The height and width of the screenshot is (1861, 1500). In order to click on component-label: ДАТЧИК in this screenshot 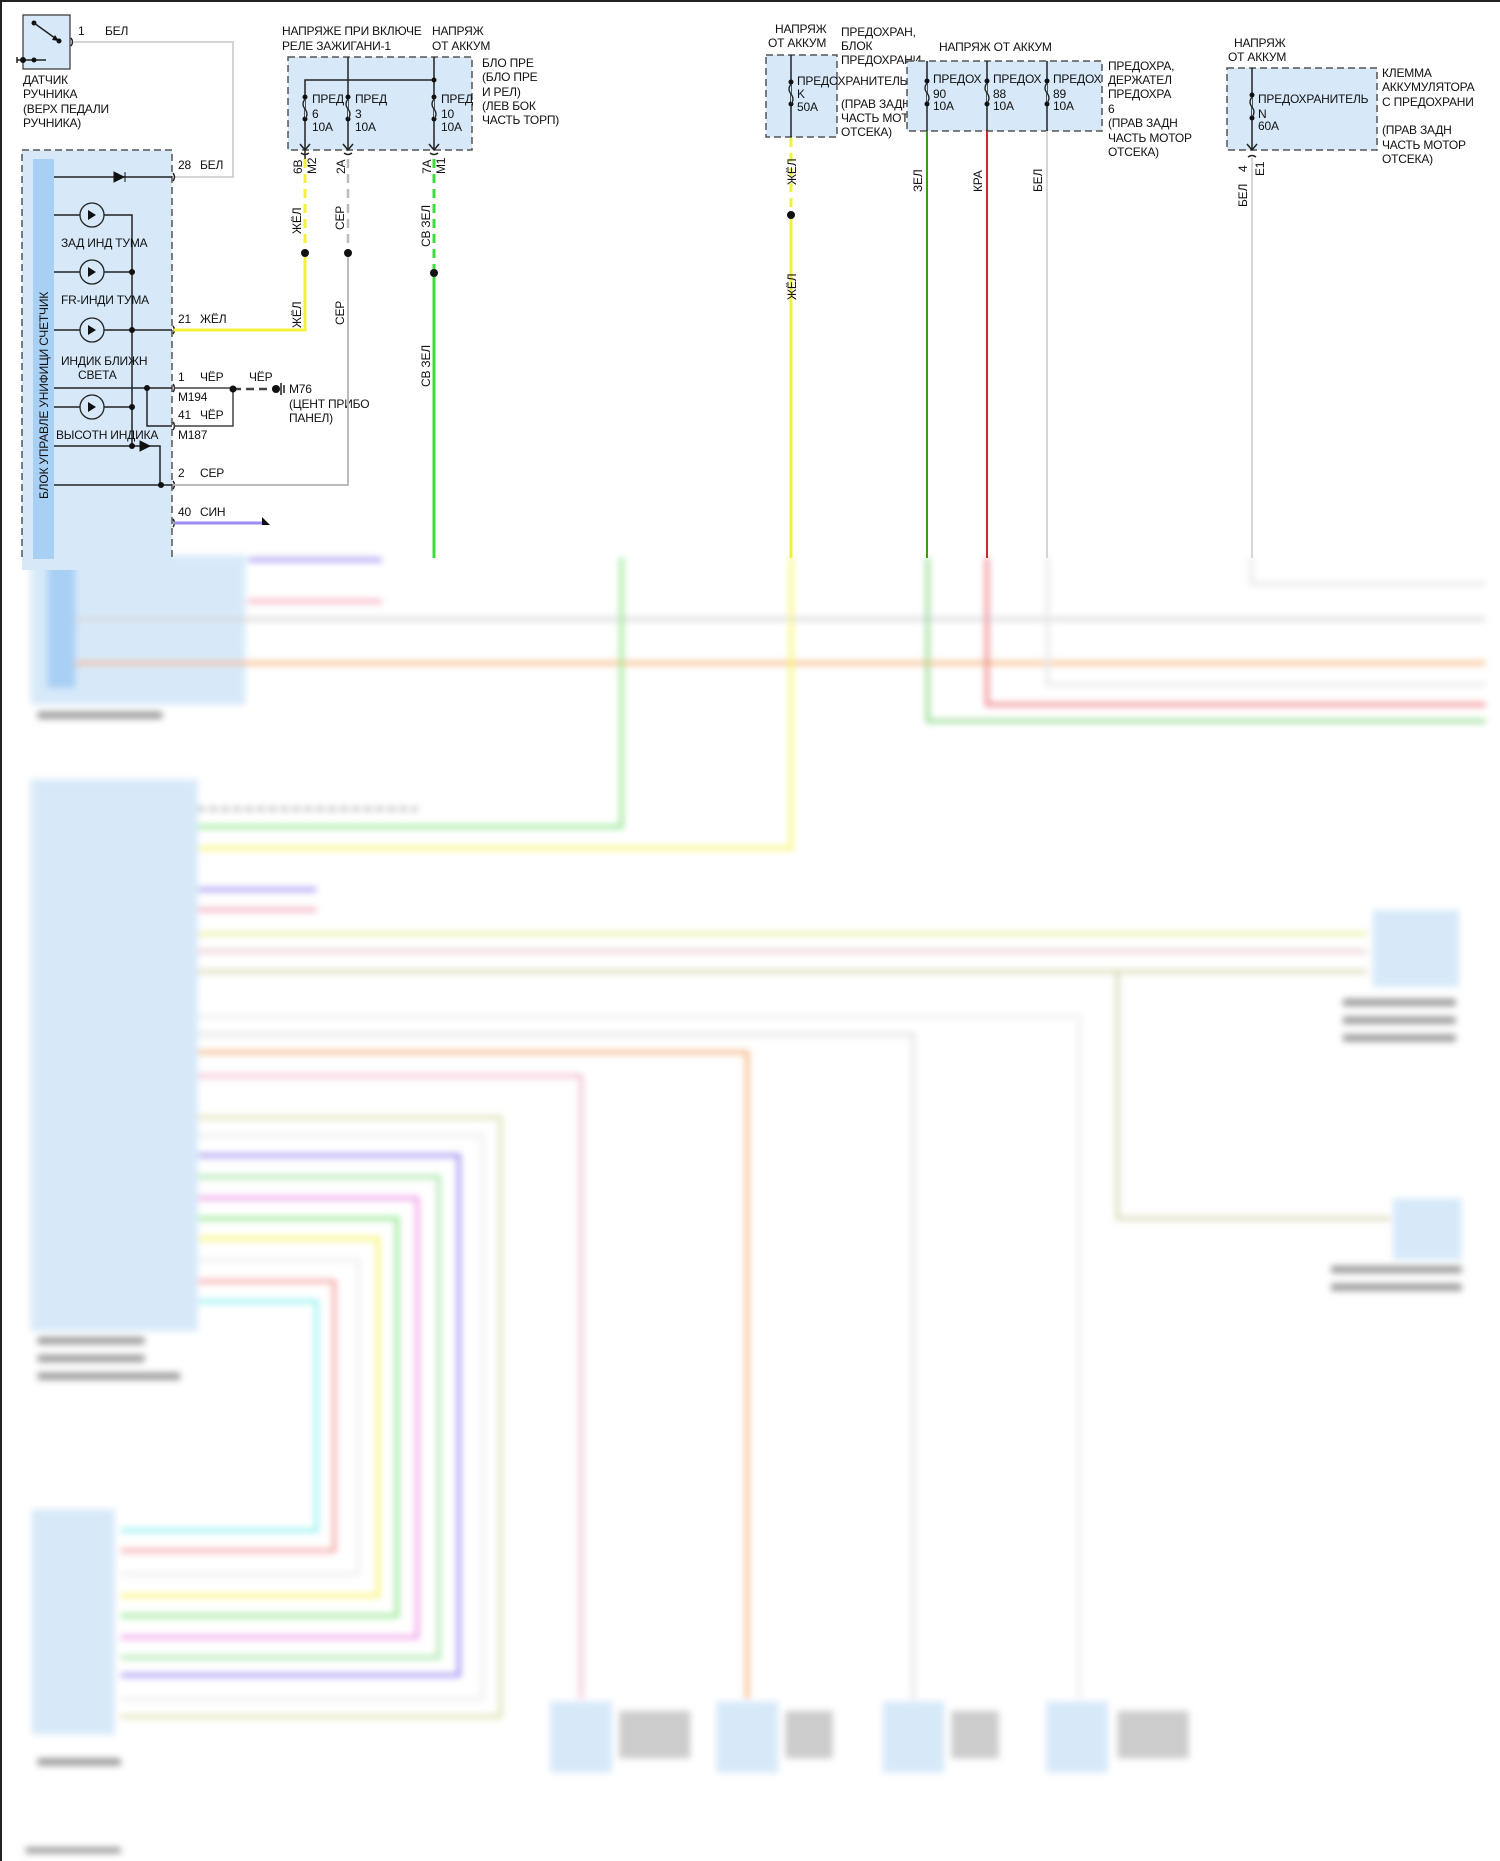, I will do `click(45, 80)`.